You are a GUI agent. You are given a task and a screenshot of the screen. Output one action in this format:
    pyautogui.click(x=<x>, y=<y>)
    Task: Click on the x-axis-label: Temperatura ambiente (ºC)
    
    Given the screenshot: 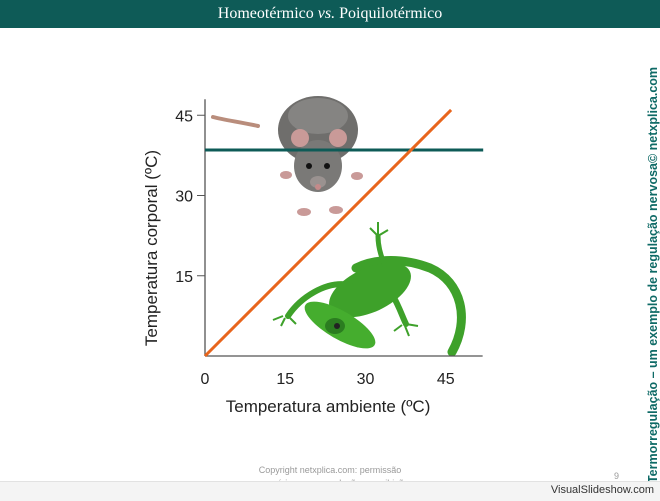 What is the action you would take?
    pyautogui.click(x=328, y=406)
    